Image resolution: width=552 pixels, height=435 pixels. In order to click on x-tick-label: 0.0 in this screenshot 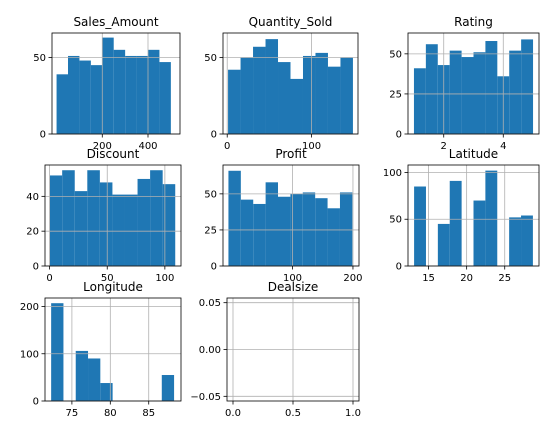, I will do `click(233, 413)`.